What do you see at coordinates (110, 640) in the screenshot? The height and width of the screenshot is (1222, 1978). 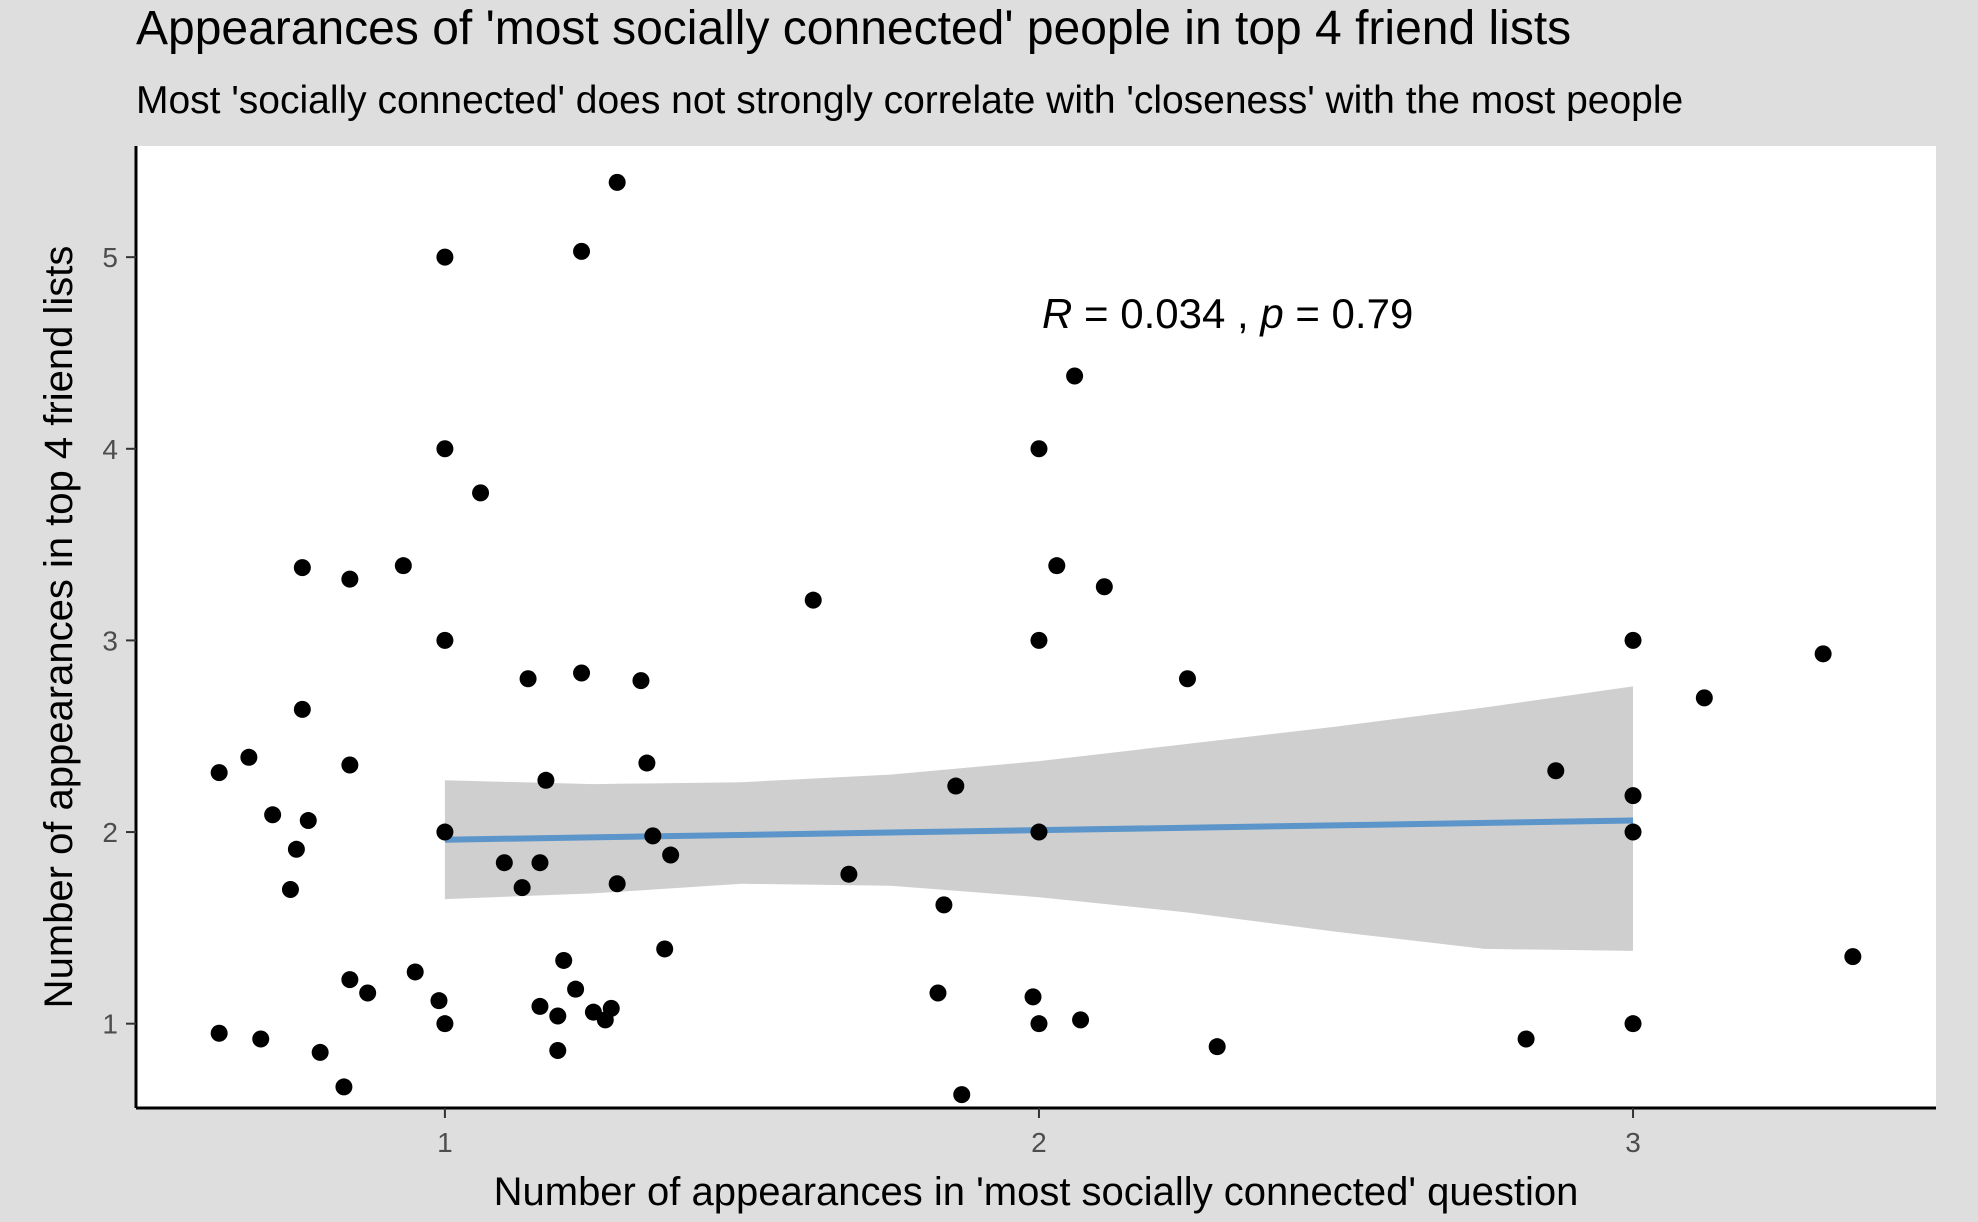 I see `y-tick-label: 3` at bounding box center [110, 640].